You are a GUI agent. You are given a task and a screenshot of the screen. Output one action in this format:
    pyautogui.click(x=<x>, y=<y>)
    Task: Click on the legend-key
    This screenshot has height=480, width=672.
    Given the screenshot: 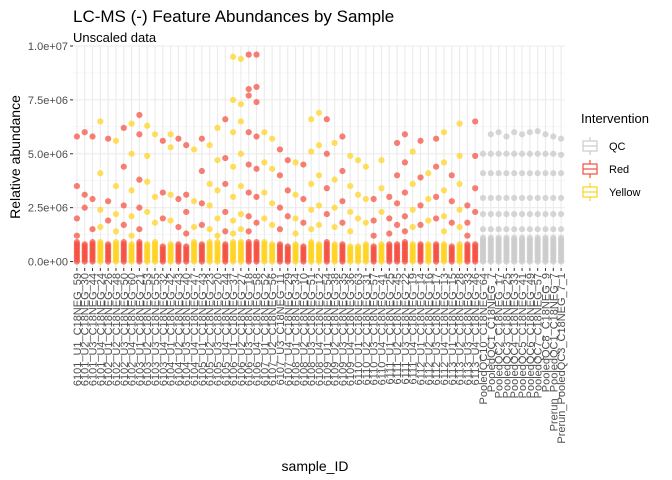 What is the action you would take?
    pyautogui.click(x=590, y=146)
    